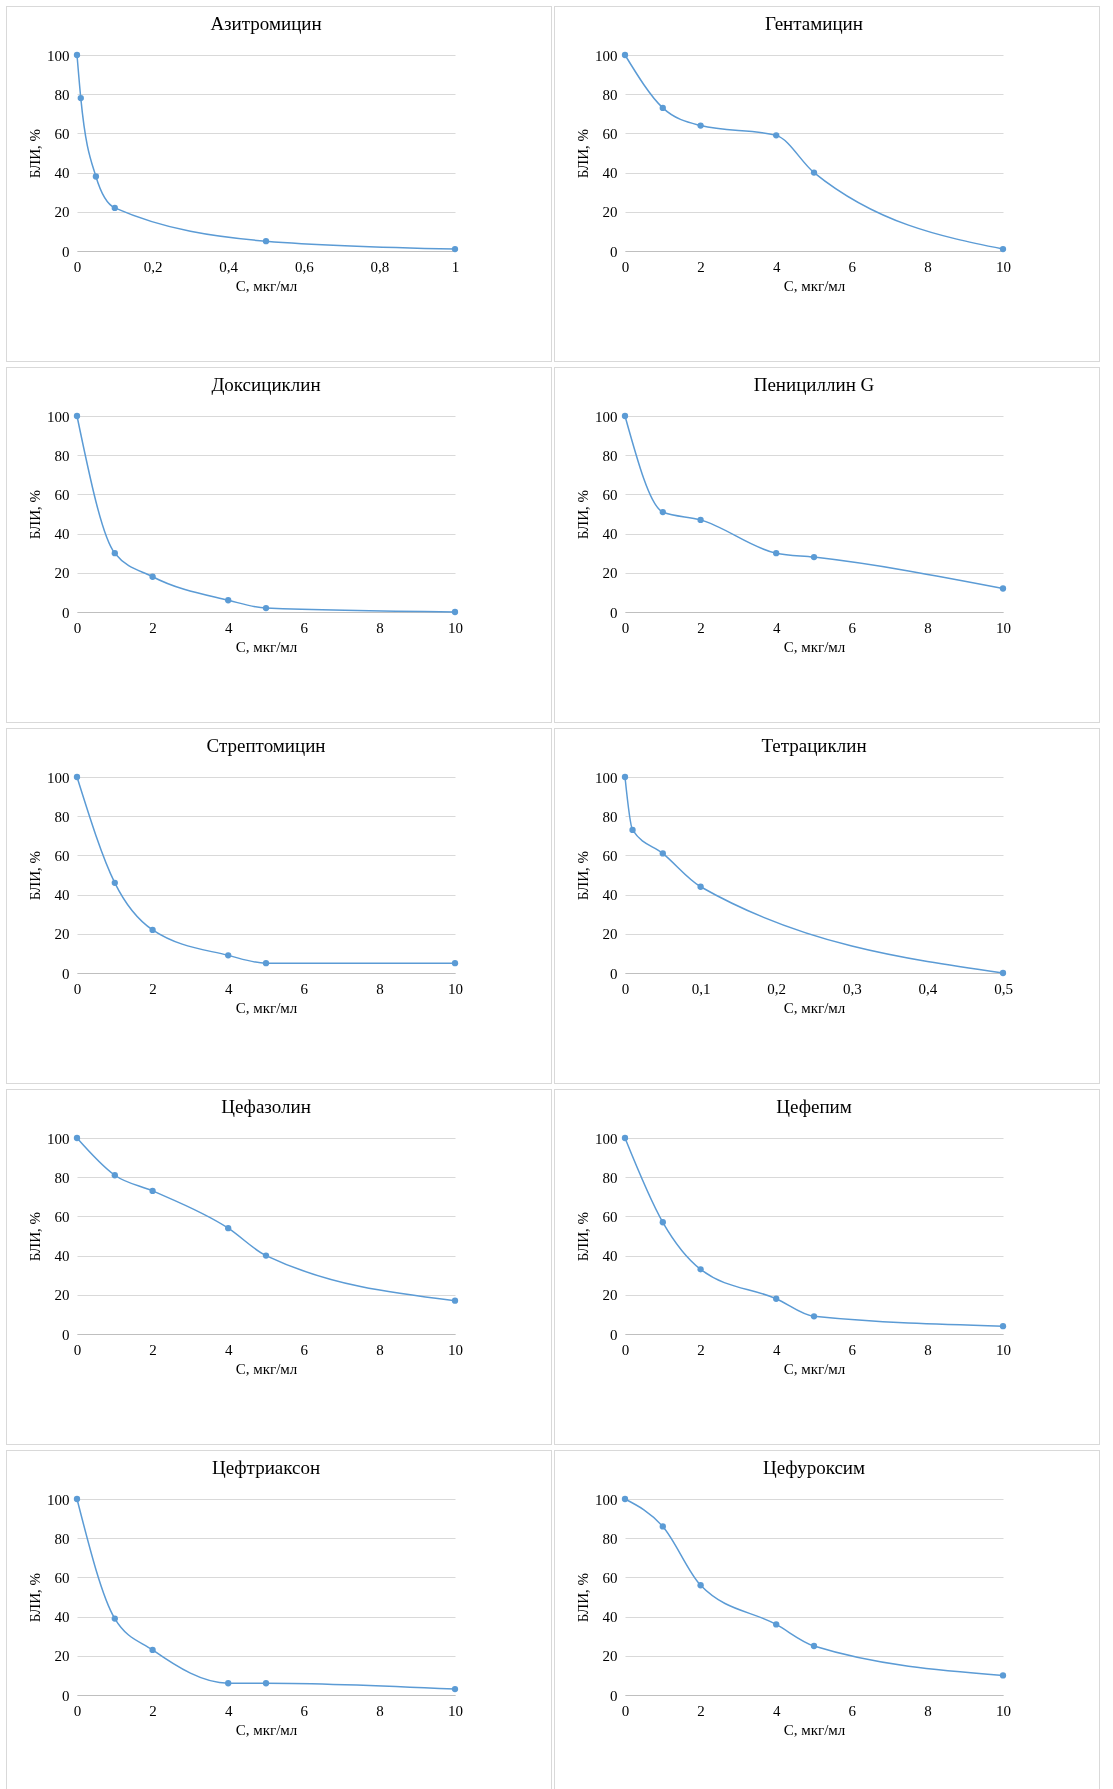  Describe the element at coordinates (777, 988) in the screenshot. I see `x-tick-label: 0,2` at that location.